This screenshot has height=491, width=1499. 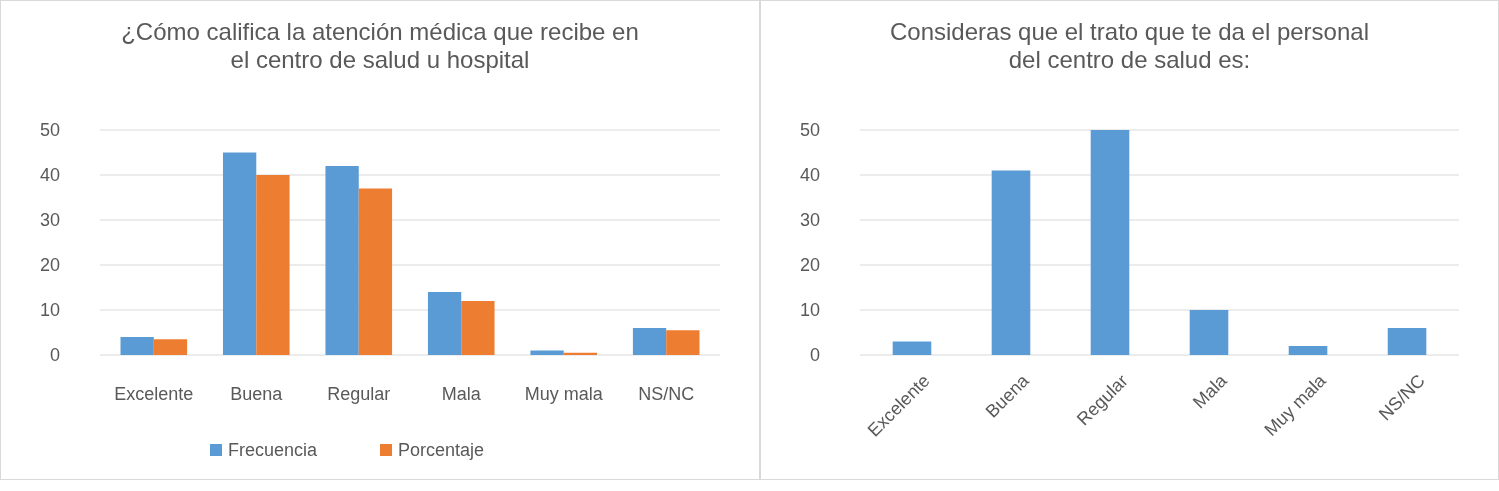 I want to click on chart-title: ¿Cómo califica la atención médica que recibe en el centro de salud u hospital, so click(x=380, y=45).